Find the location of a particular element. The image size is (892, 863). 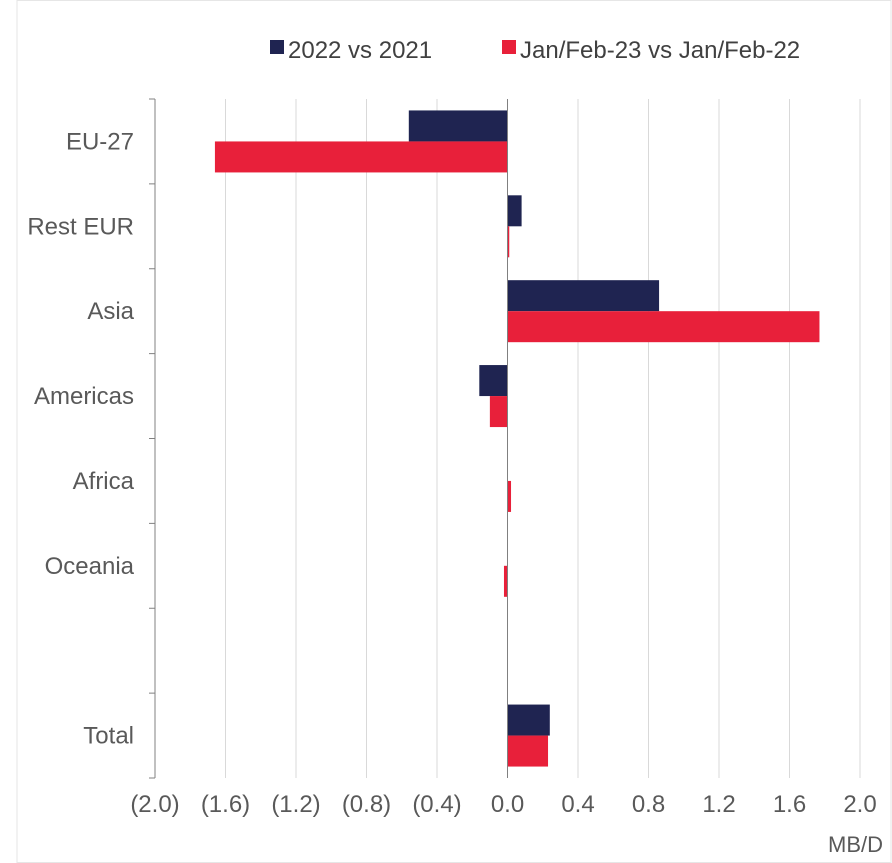

x-tick-label: (2.0) is located at coordinates (154, 804).